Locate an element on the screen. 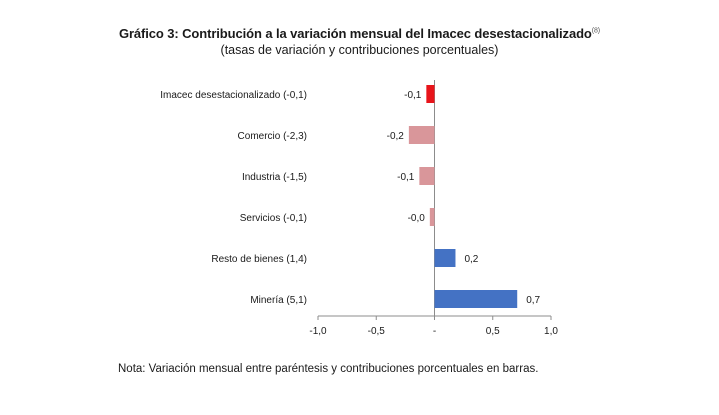 The height and width of the screenshot is (415, 719). category-label: Resto de bienes (1,4) is located at coordinates (259, 259).